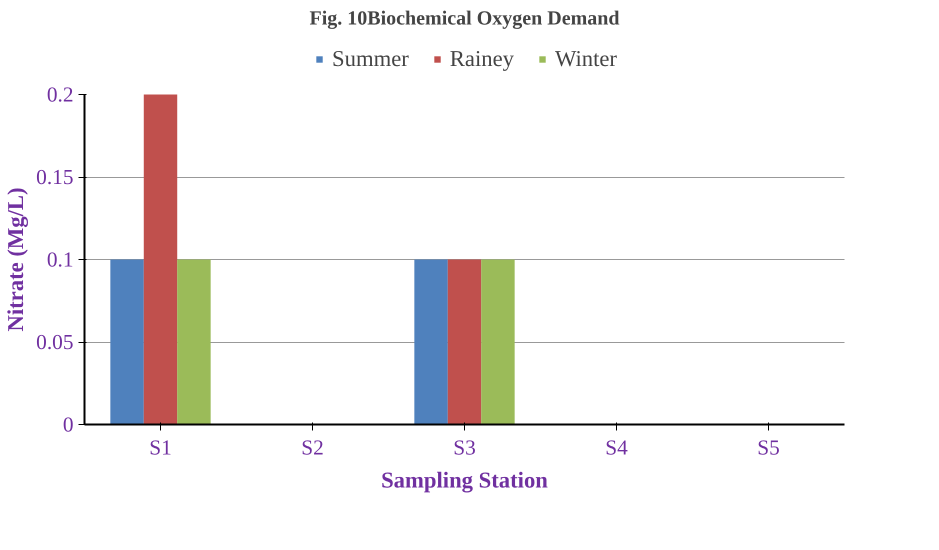 The height and width of the screenshot is (550, 939). Describe the element at coordinates (585, 59) in the screenshot. I see `legend-label: Winter` at that location.